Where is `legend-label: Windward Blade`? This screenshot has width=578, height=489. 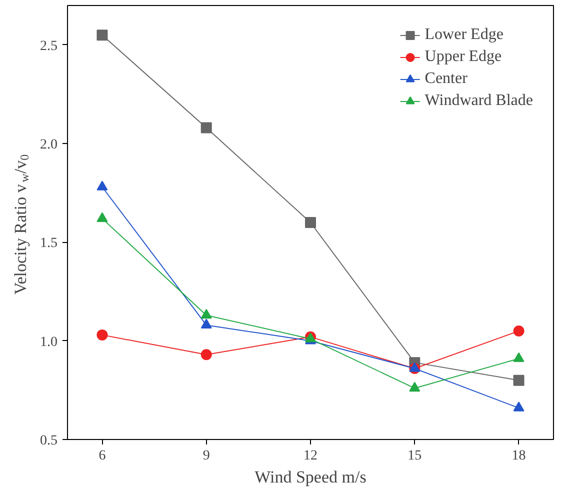 legend-label: Windward Blade is located at coordinates (478, 101).